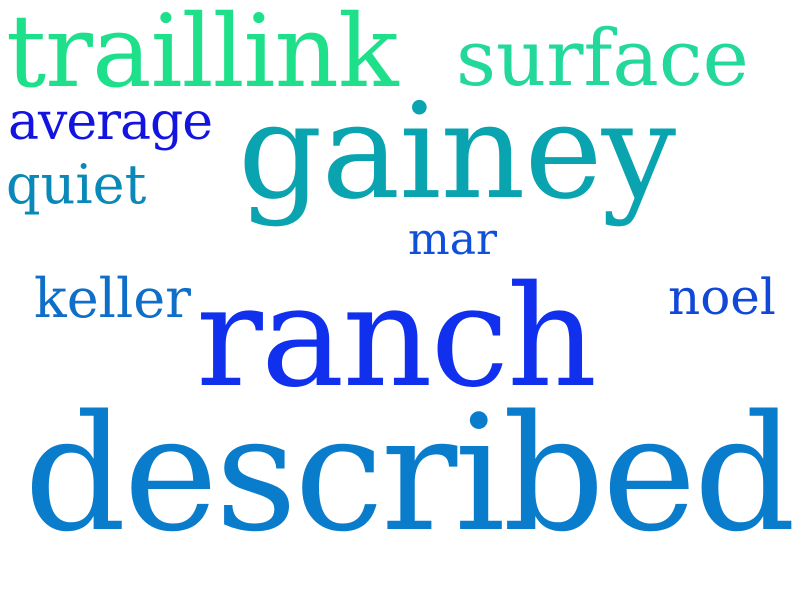 The height and width of the screenshot is (600, 800). What do you see at coordinates (112, 298) in the screenshot?
I see `word-keller: keller` at bounding box center [112, 298].